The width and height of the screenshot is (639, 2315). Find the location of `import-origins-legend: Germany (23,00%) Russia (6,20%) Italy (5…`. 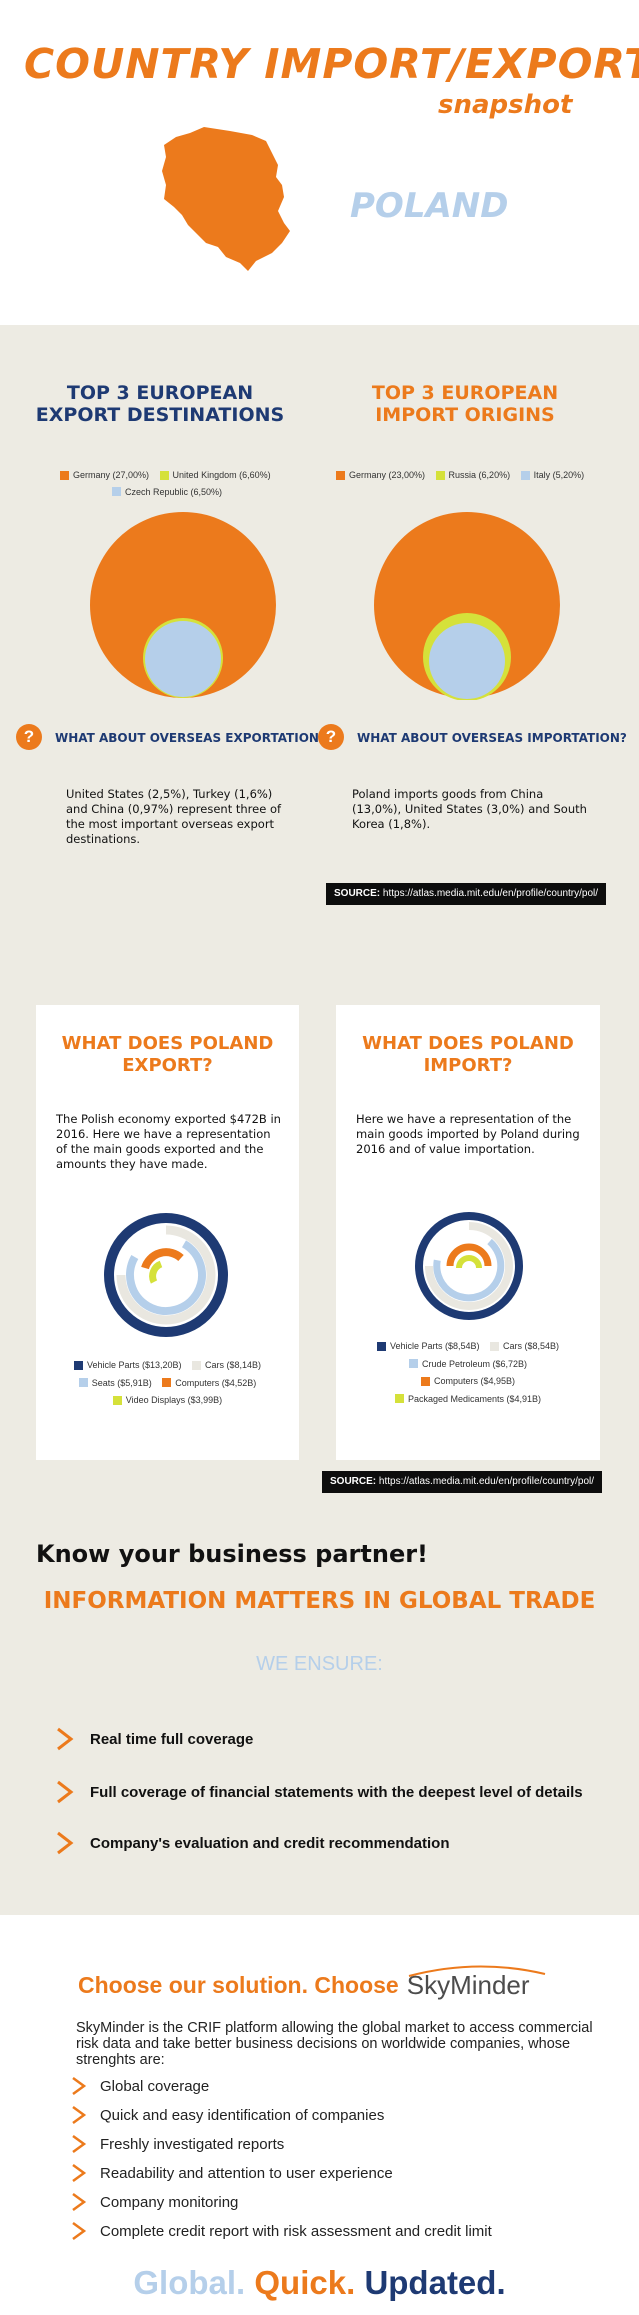

import-origins-legend: Germany (23,00%) Russia (6,20%) Italy (5… is located at coordinates (481, 476).